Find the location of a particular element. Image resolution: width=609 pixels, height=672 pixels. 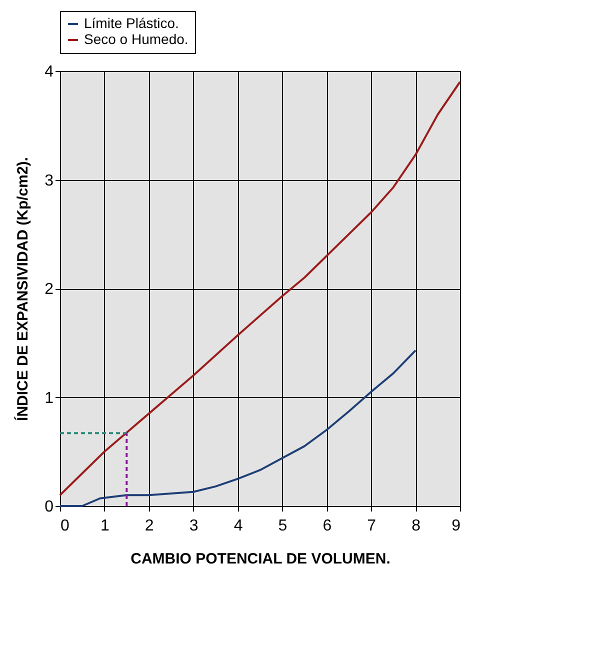

y-tick-label: 1 is located at coordinates (49, 398).